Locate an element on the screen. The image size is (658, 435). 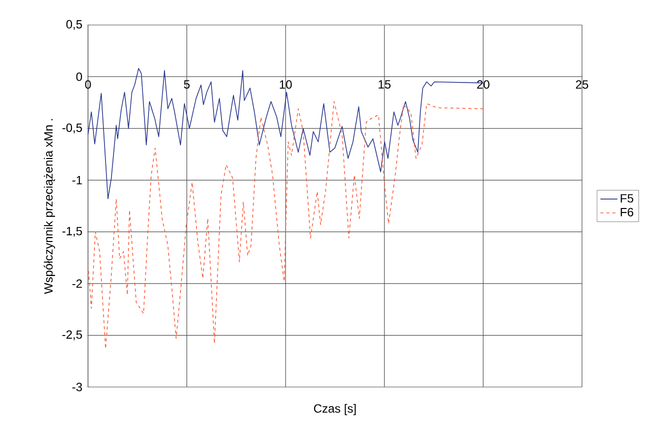
y-tick-label: 0,5 is located at coordinates (74, 25).